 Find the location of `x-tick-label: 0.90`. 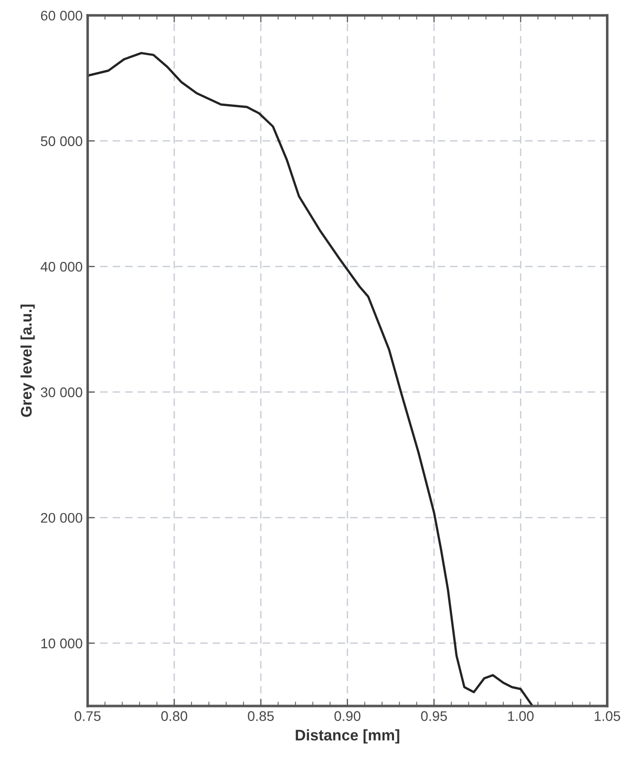

x-tick-label: 0.90 is located at coordinates (347, 716).